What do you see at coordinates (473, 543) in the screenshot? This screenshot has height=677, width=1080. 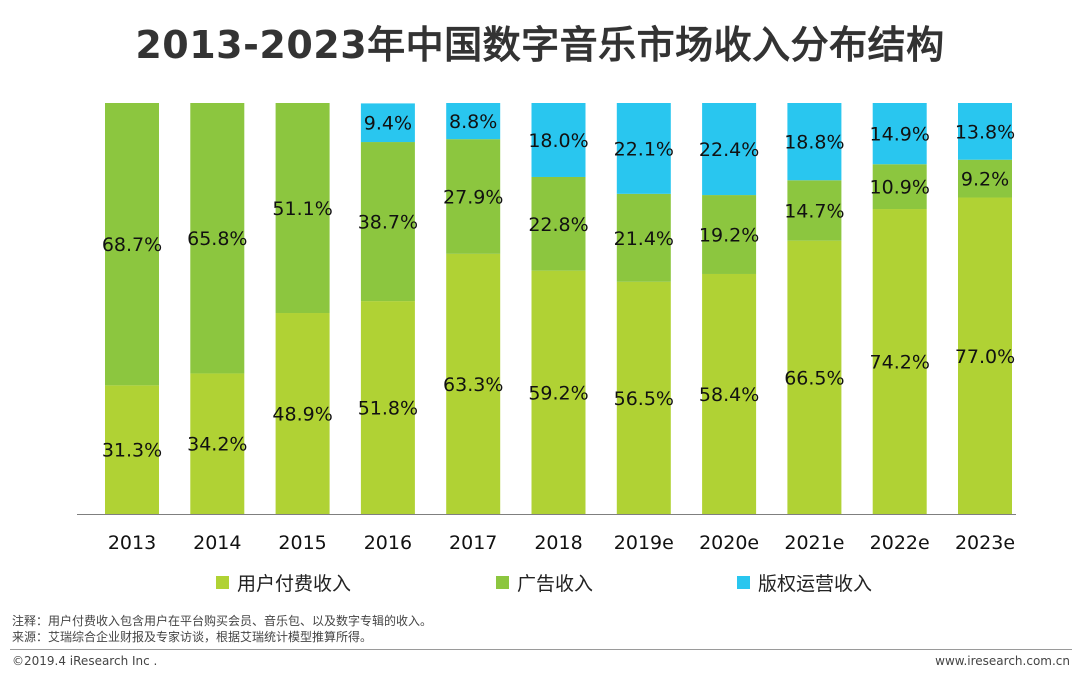 I see `x-tick-label: 2017` at bounding box center [473, 543].